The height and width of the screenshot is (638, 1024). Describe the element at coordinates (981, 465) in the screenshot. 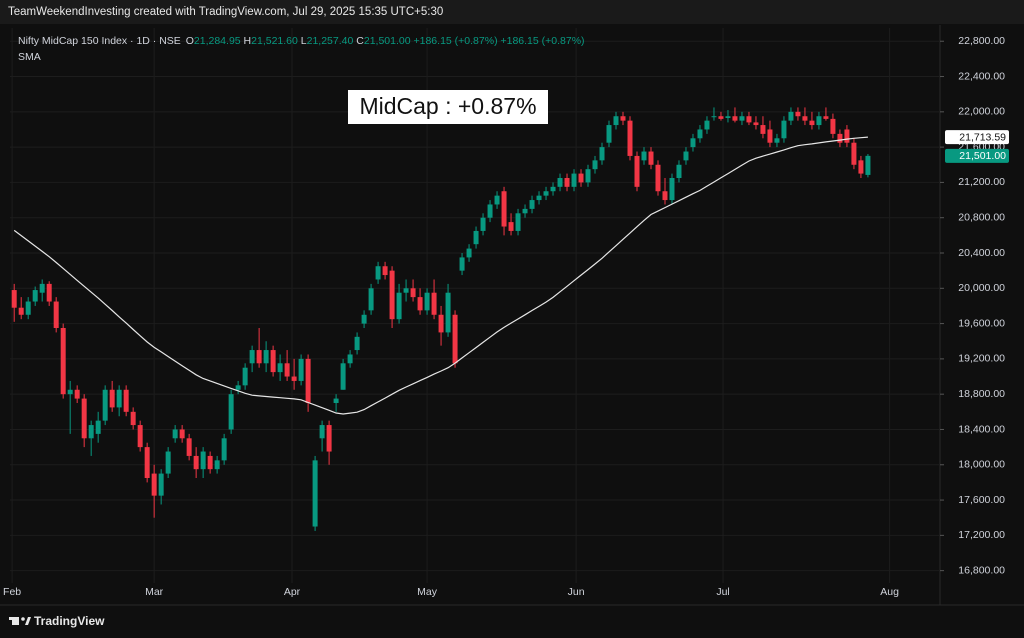

I see `y-tick-label: 18,000.00` at that location.